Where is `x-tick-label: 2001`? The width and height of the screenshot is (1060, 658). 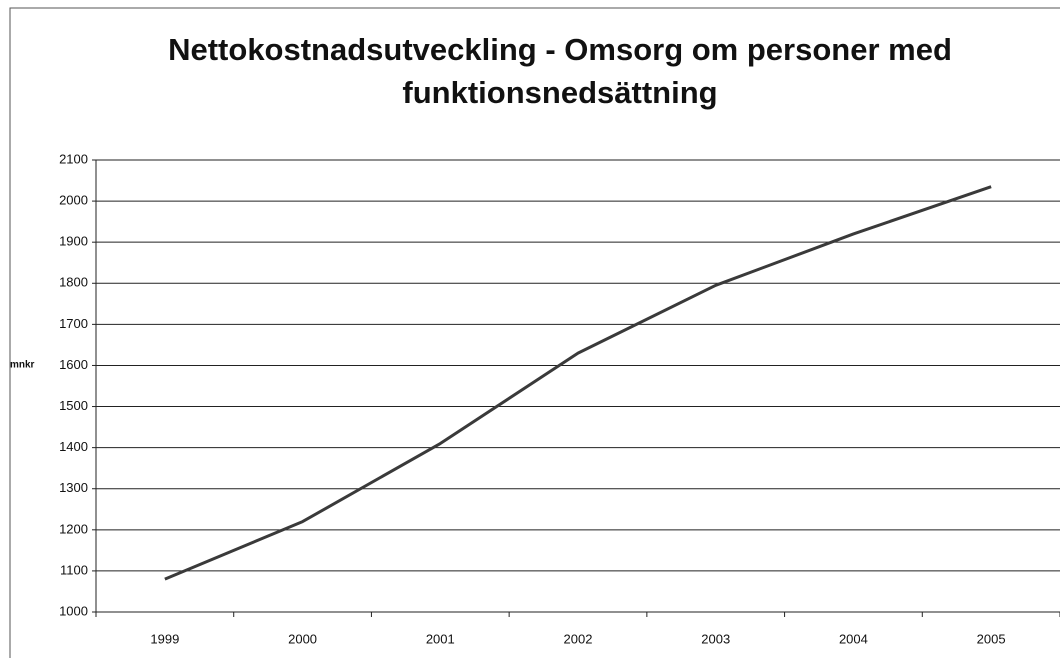
x-tick-label: 2001 is located at coordinates (440, 638).